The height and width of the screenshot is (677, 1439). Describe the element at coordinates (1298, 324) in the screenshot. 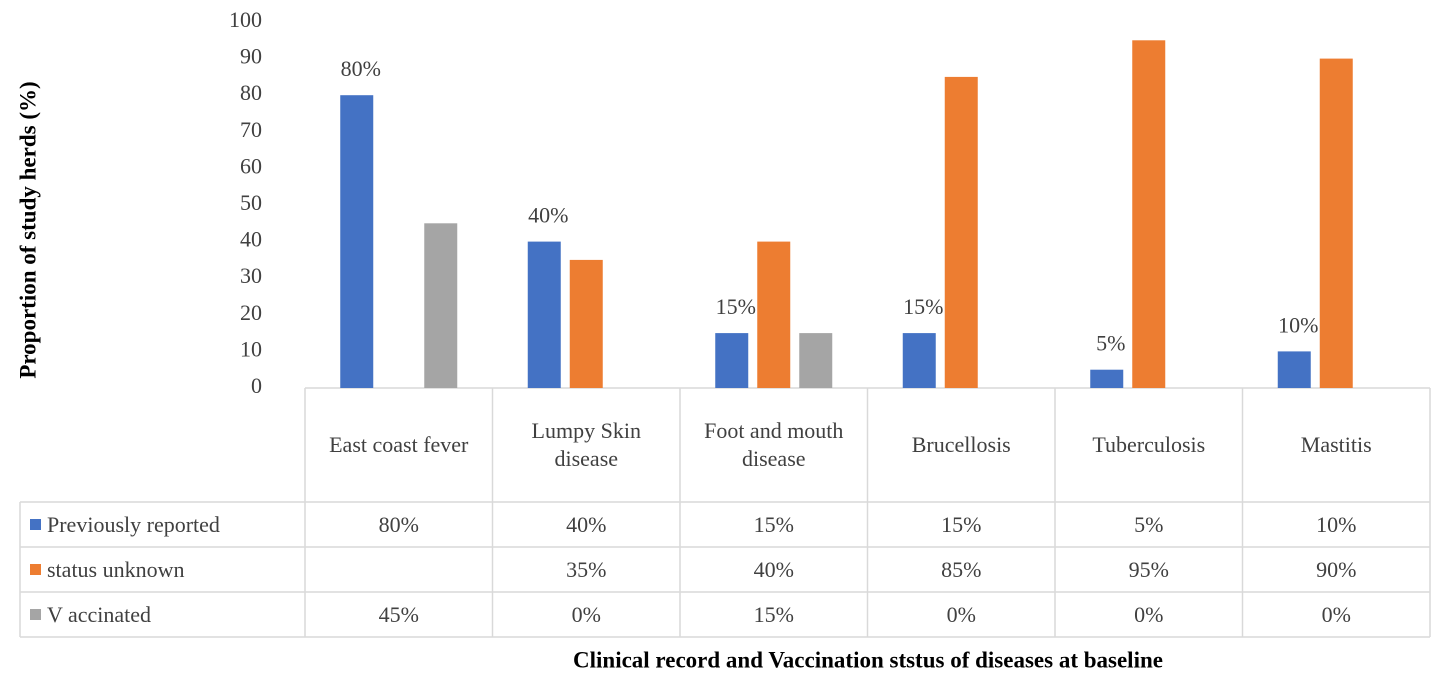

I see `data-label: 10%` at that location.